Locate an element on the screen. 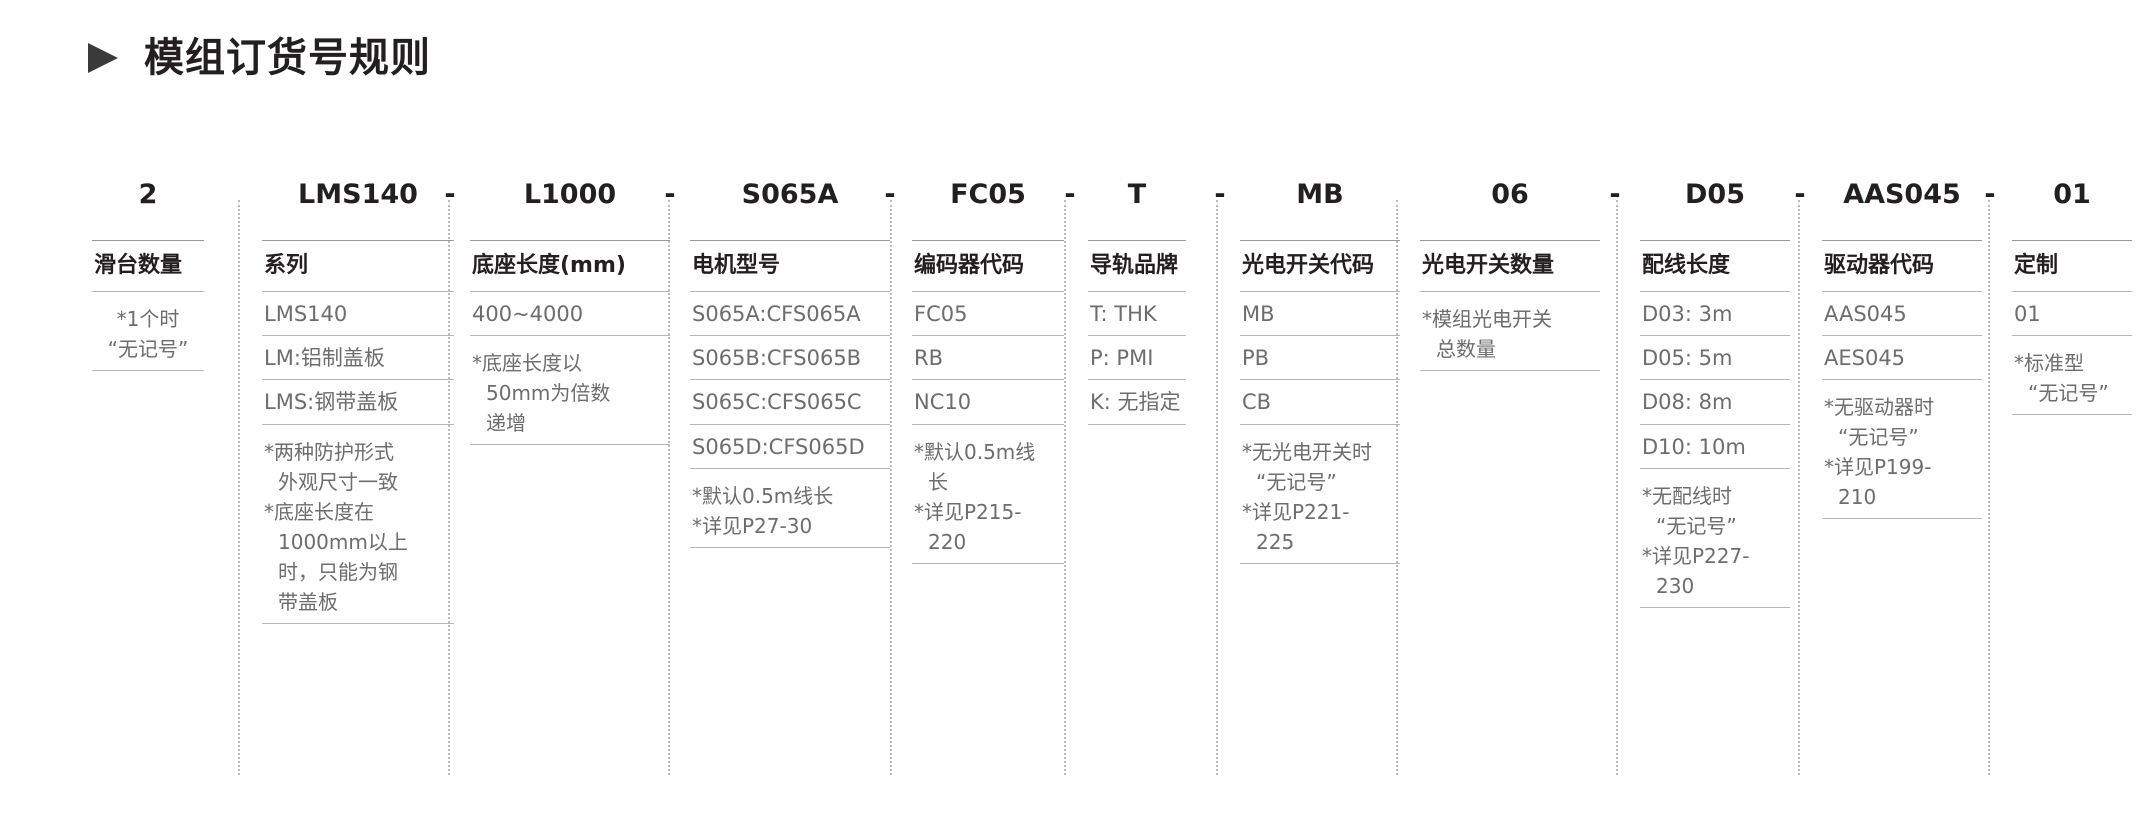 This screenshot has height=824, width=2151. column-notes: *标准型 “无记号” is located at coordinates (2072, 375).